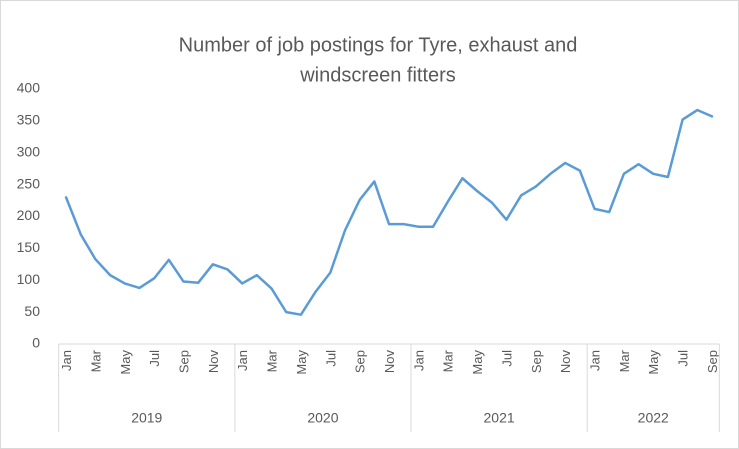 The width and height of the screenshot is (739, 449). What do you see at coordinates (29, 88) in the screenshot?
I see `y-tick-label: 400` at bounding box center [29, 88].